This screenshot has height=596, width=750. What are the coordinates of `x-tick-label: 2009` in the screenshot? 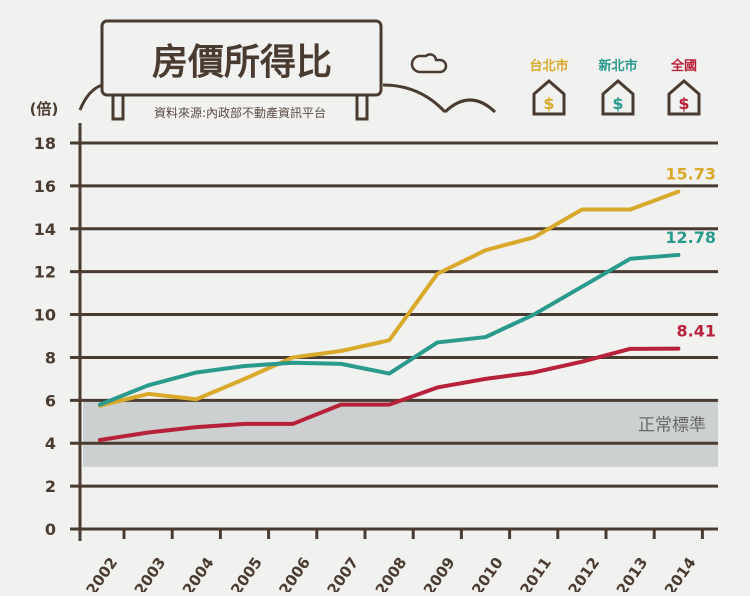 It's located at (439, 573).